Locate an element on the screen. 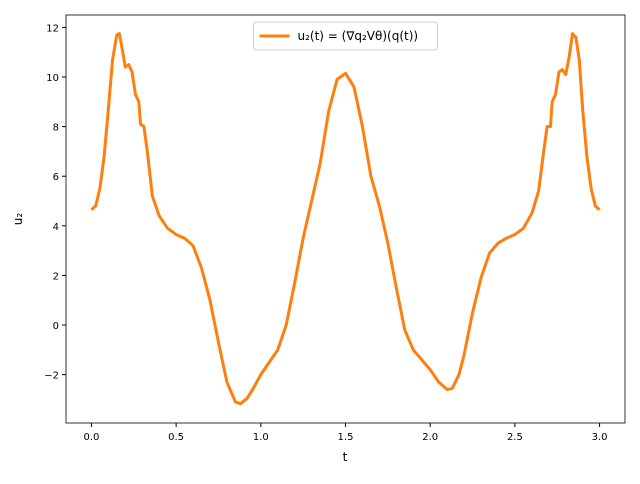  x-tick-label: 0.0 is located at coordinates (91, 437).